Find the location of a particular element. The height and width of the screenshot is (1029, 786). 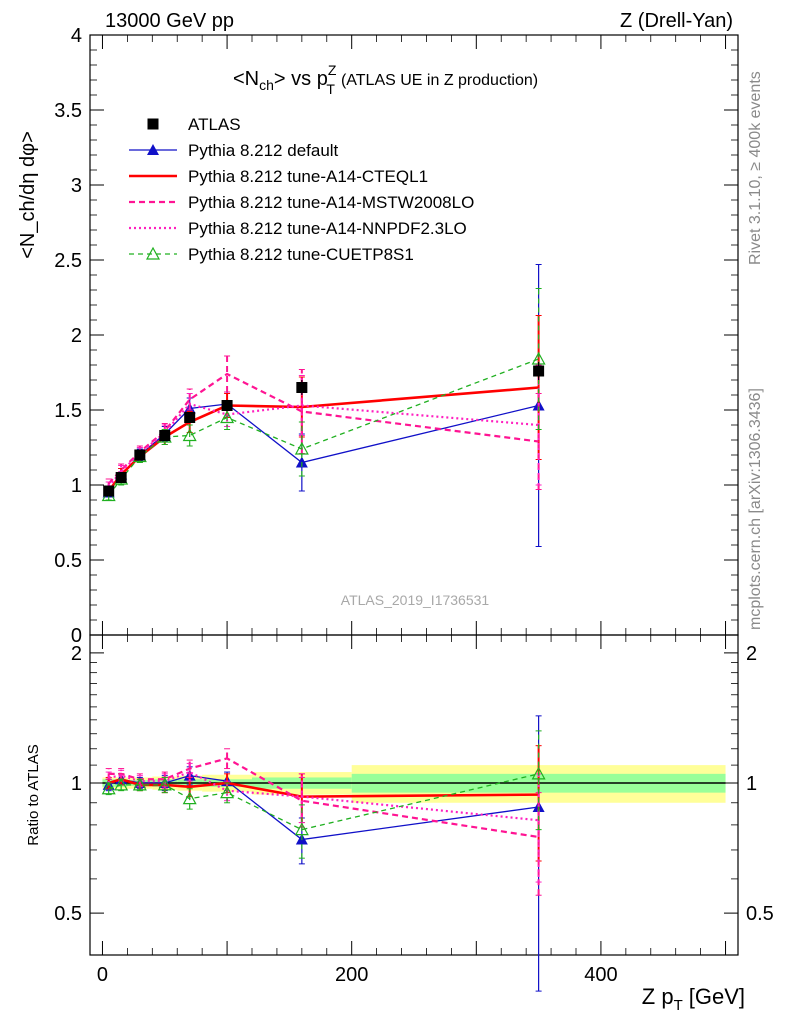

ratio-tick-label-right: 1 is located at coordinates (751, 784).